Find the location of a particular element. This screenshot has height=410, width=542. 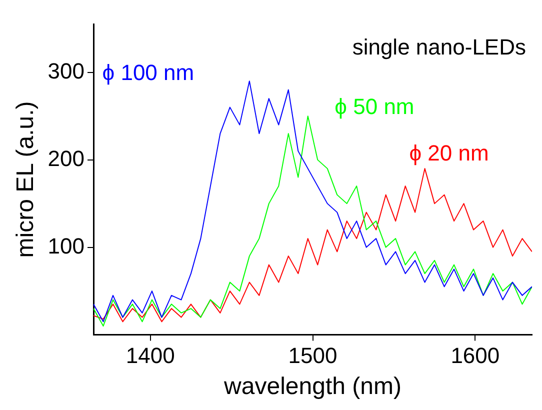

series-label: ϕ 50 nm is located at coordinates (374, 107).